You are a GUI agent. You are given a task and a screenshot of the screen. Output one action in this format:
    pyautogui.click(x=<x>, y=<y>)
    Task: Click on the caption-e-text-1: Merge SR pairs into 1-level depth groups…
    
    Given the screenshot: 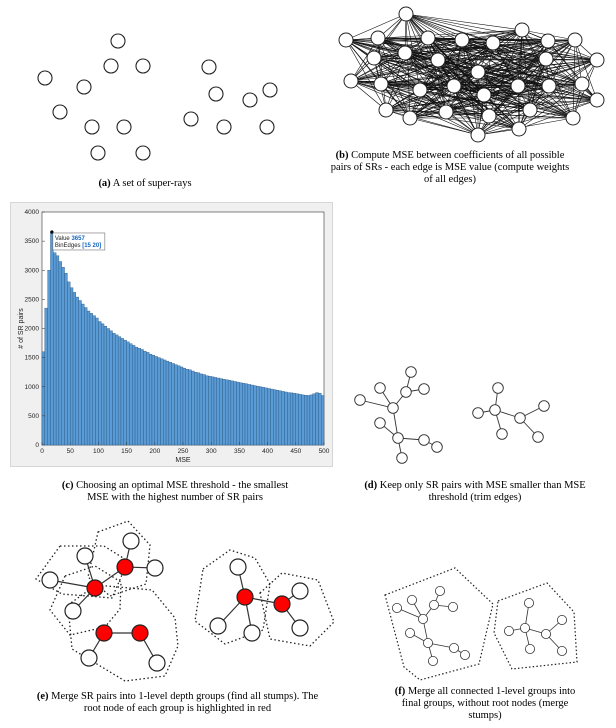 What is the action you would take?
    pyautogui.click(x=185, y=696)
    